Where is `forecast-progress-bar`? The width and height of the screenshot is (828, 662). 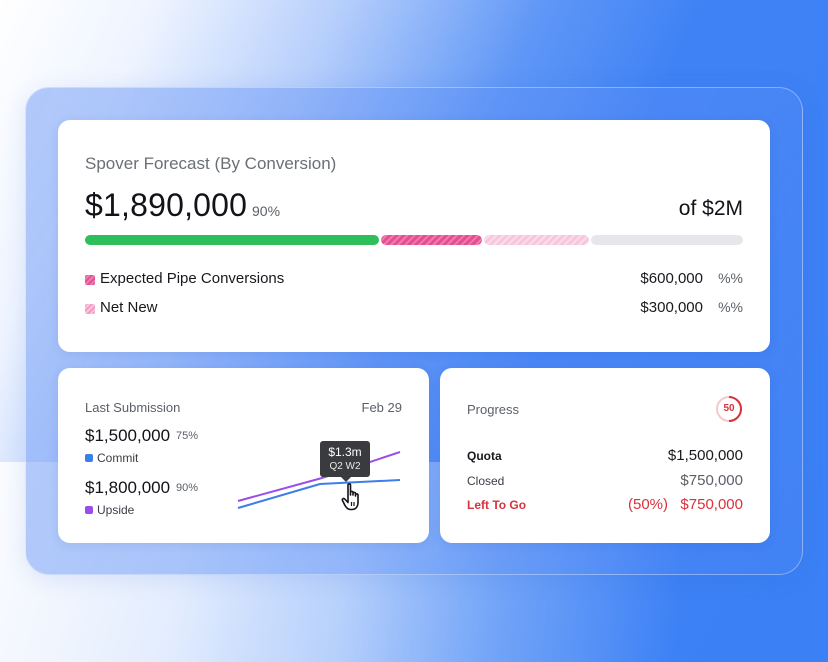 forecast-progress-bar is located at coordinates (414, 240).